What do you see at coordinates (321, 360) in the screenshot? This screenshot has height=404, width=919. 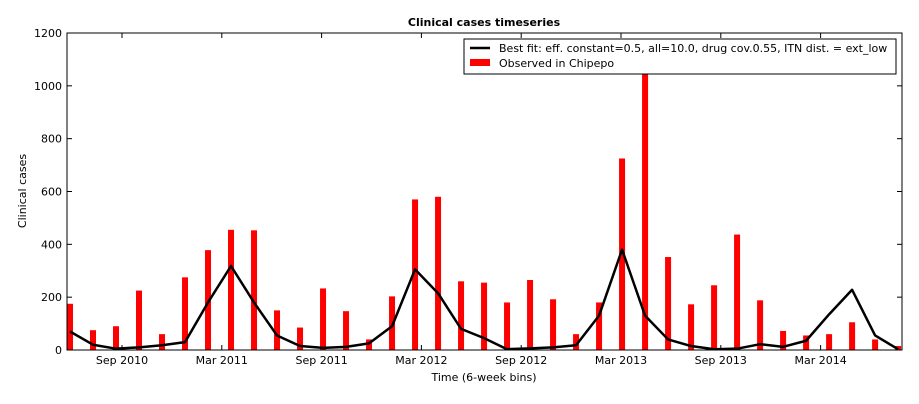 I see `x-tick-label: Sep 2011` at bounding box center [321, 360].